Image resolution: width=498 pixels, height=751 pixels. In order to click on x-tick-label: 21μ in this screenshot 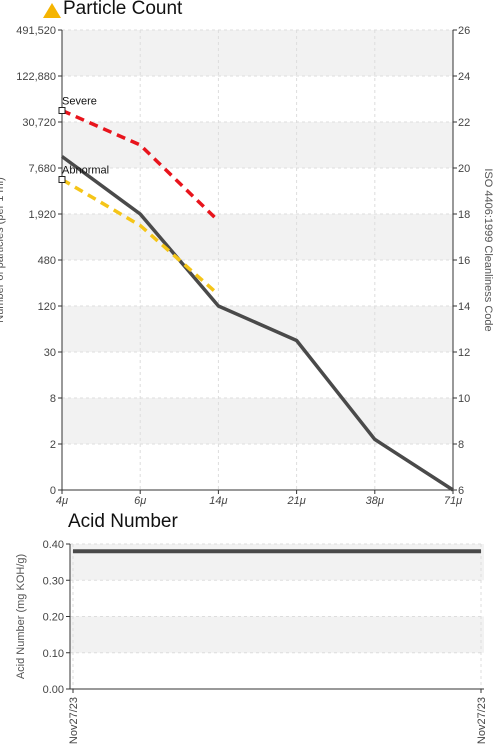, I will do `click(295, 501)`.